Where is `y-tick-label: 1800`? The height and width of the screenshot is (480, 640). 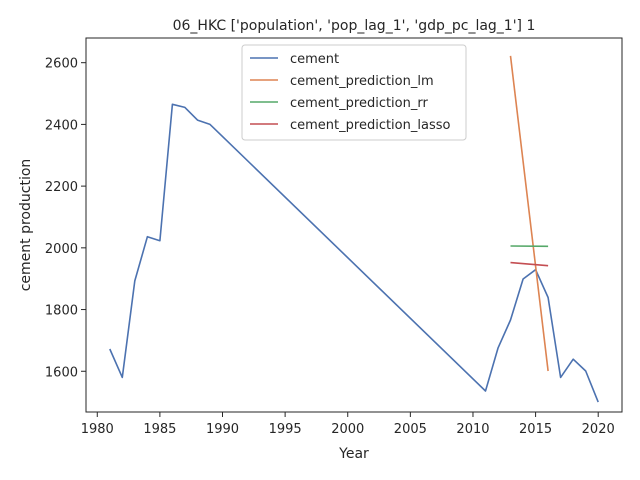 y-tick-label: 1800 is located at coordinates (61, 311).